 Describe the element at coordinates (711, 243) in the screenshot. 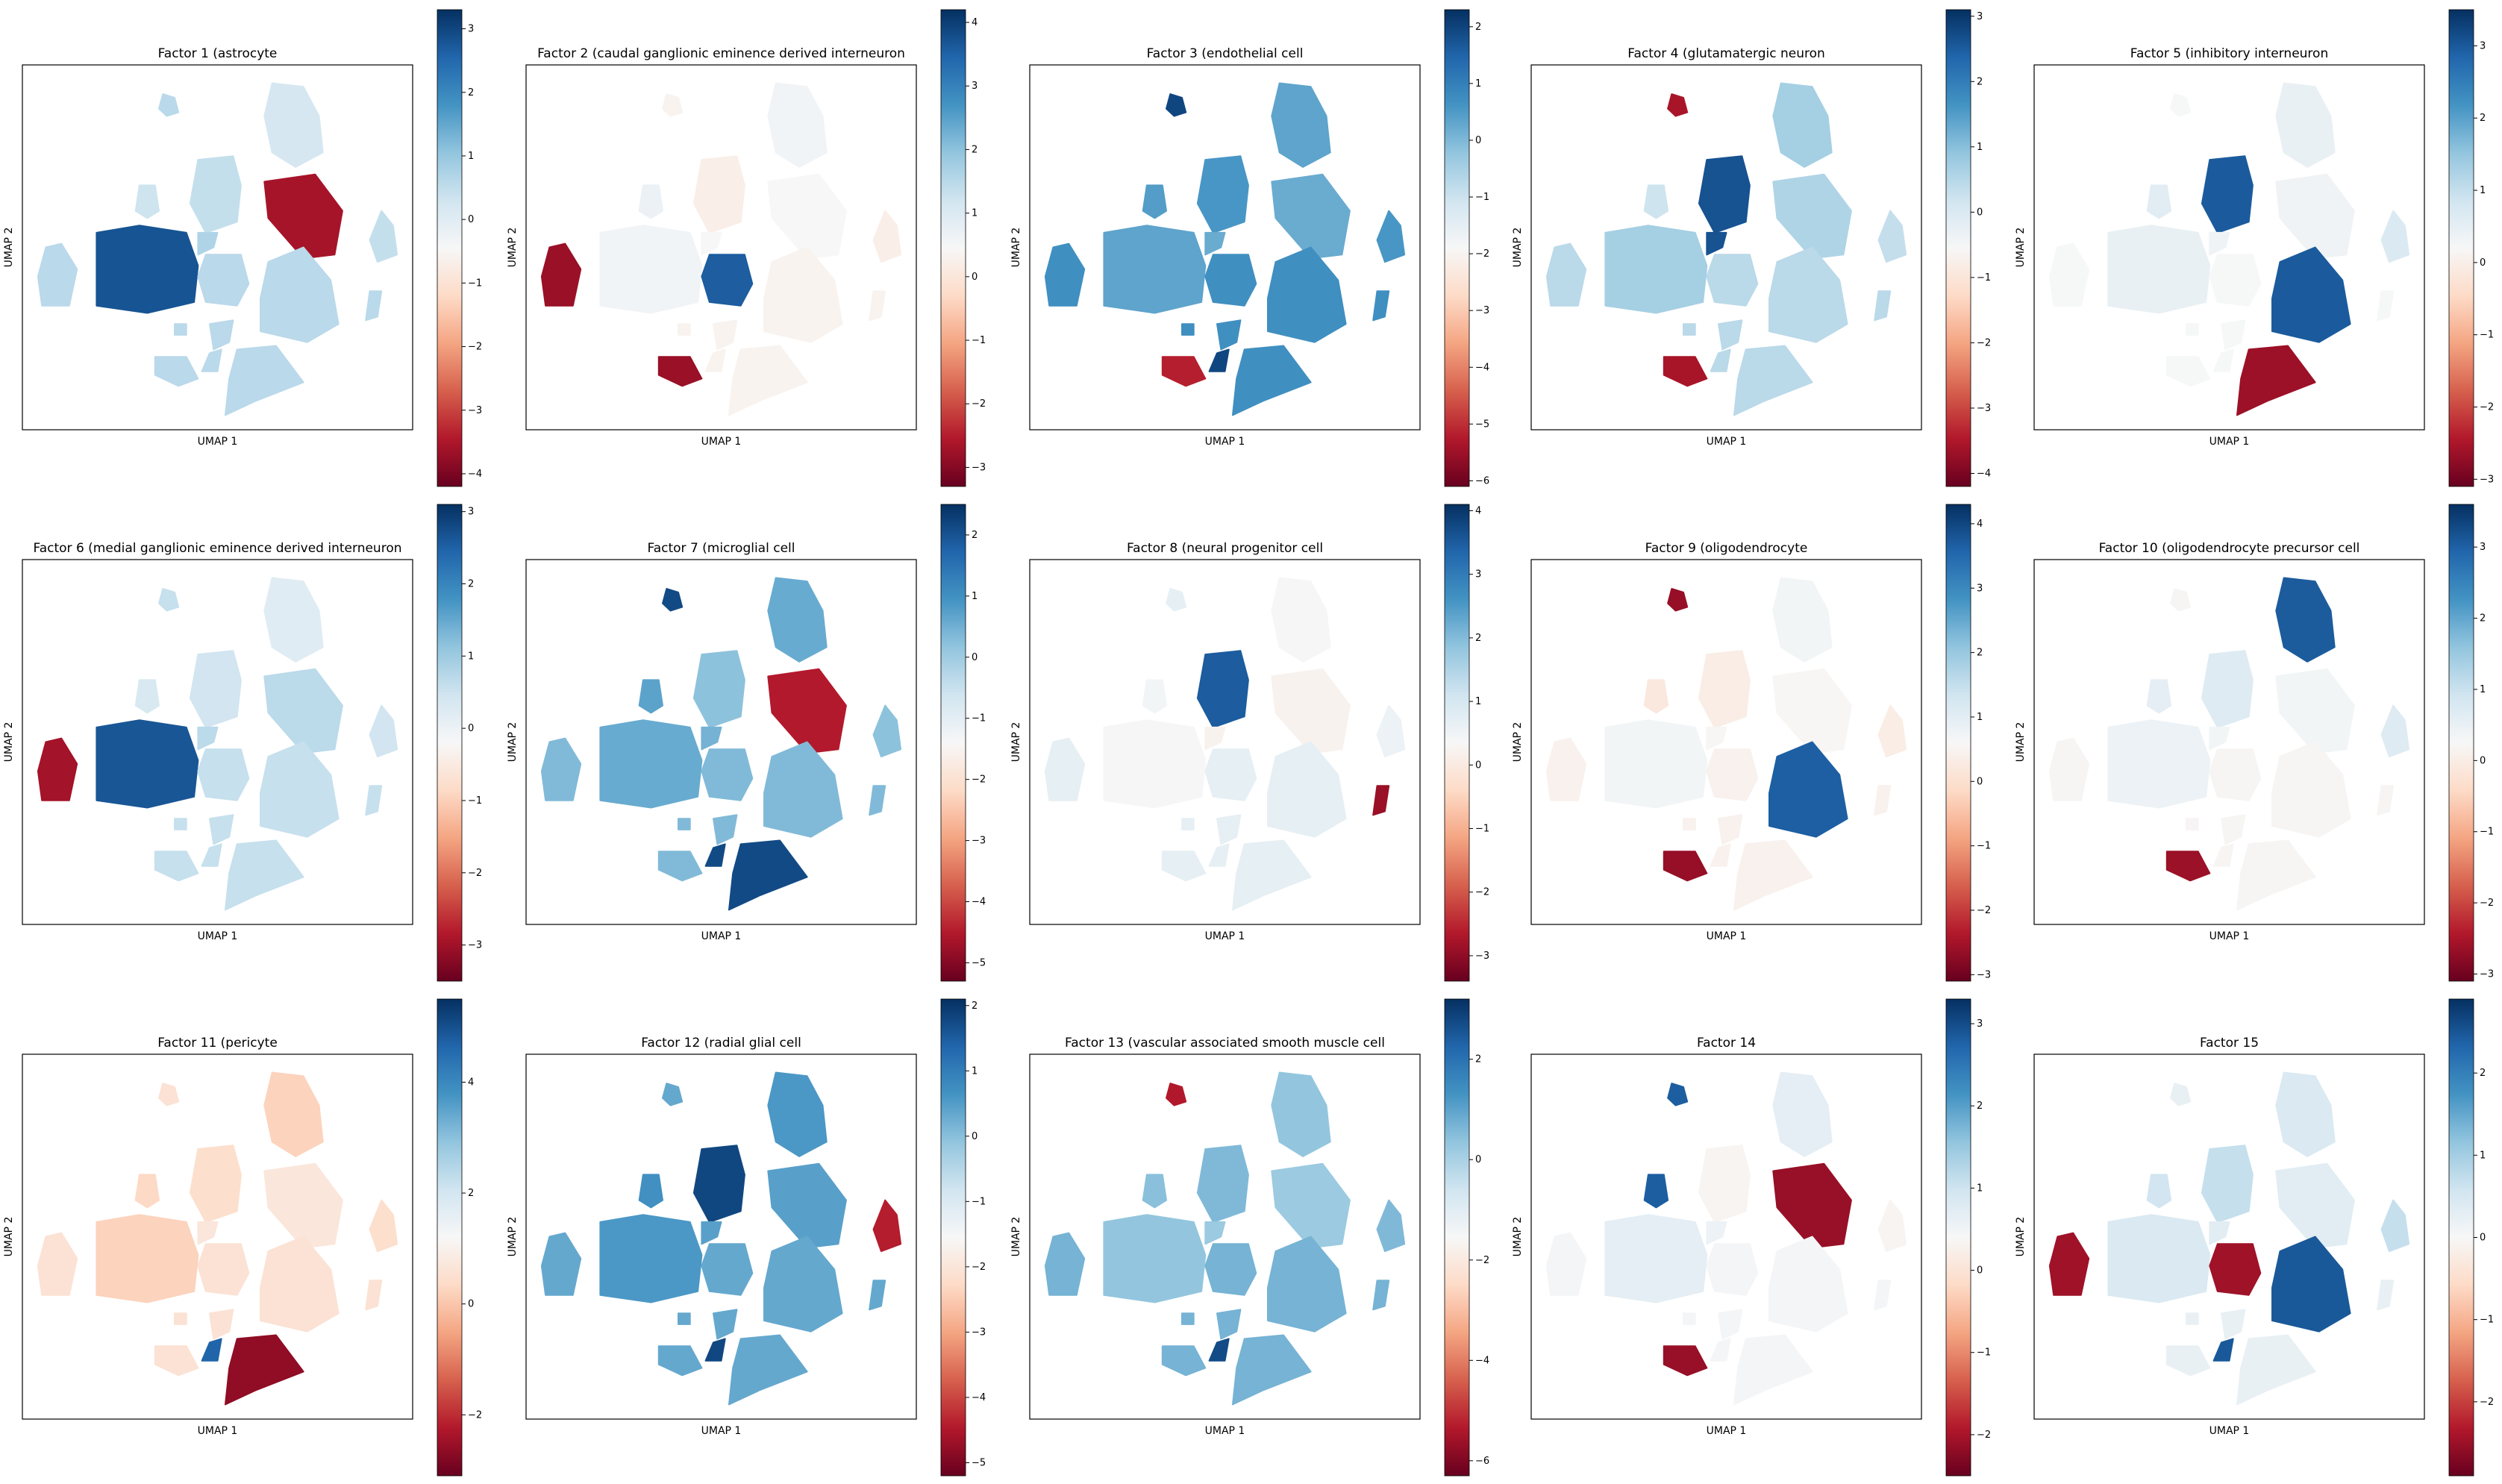

I see `cluster-c9` at that location.